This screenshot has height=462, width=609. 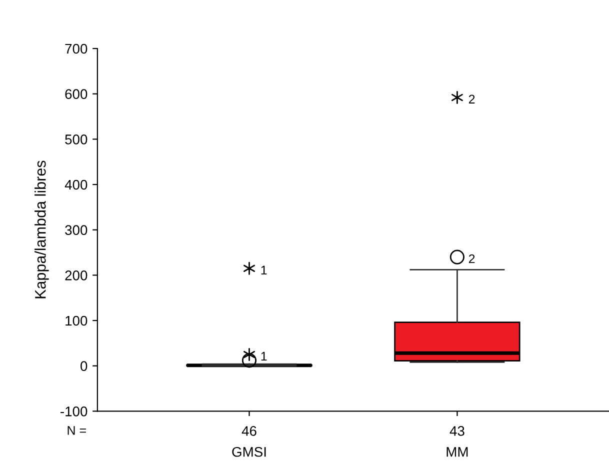 What do you see at coordinates (249, 451) in the screenshot?
I see `x-tick-label: GMSI` at bounding box center [249, 451].